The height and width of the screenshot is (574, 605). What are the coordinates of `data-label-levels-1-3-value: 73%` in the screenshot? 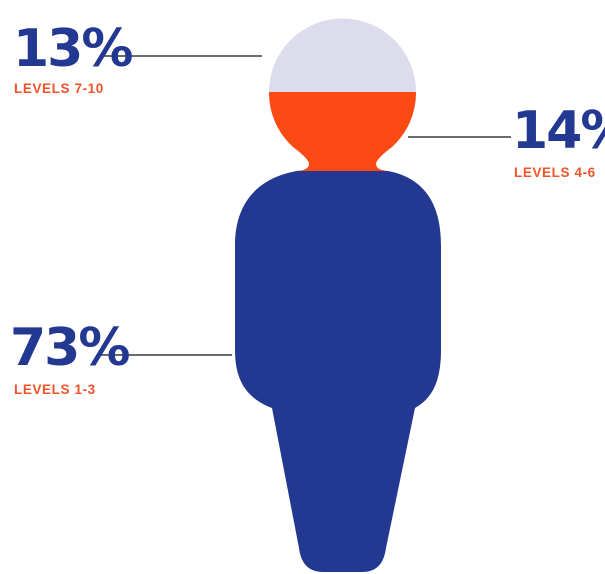 It's located at (69, 348).